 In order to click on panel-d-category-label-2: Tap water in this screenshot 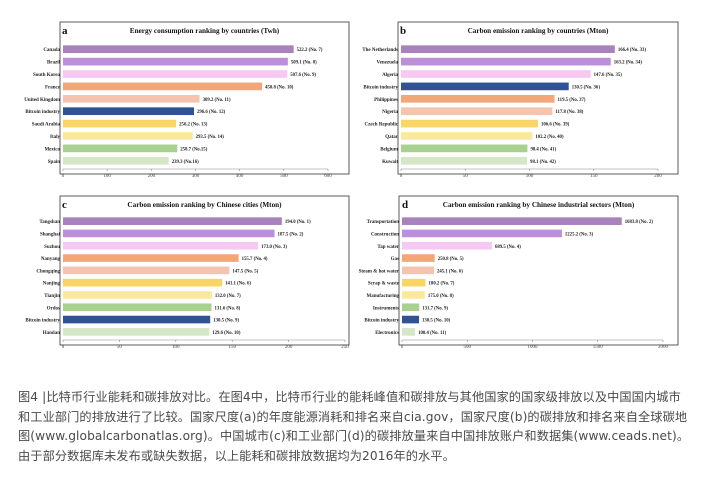, I will do `click(388, 247)`.